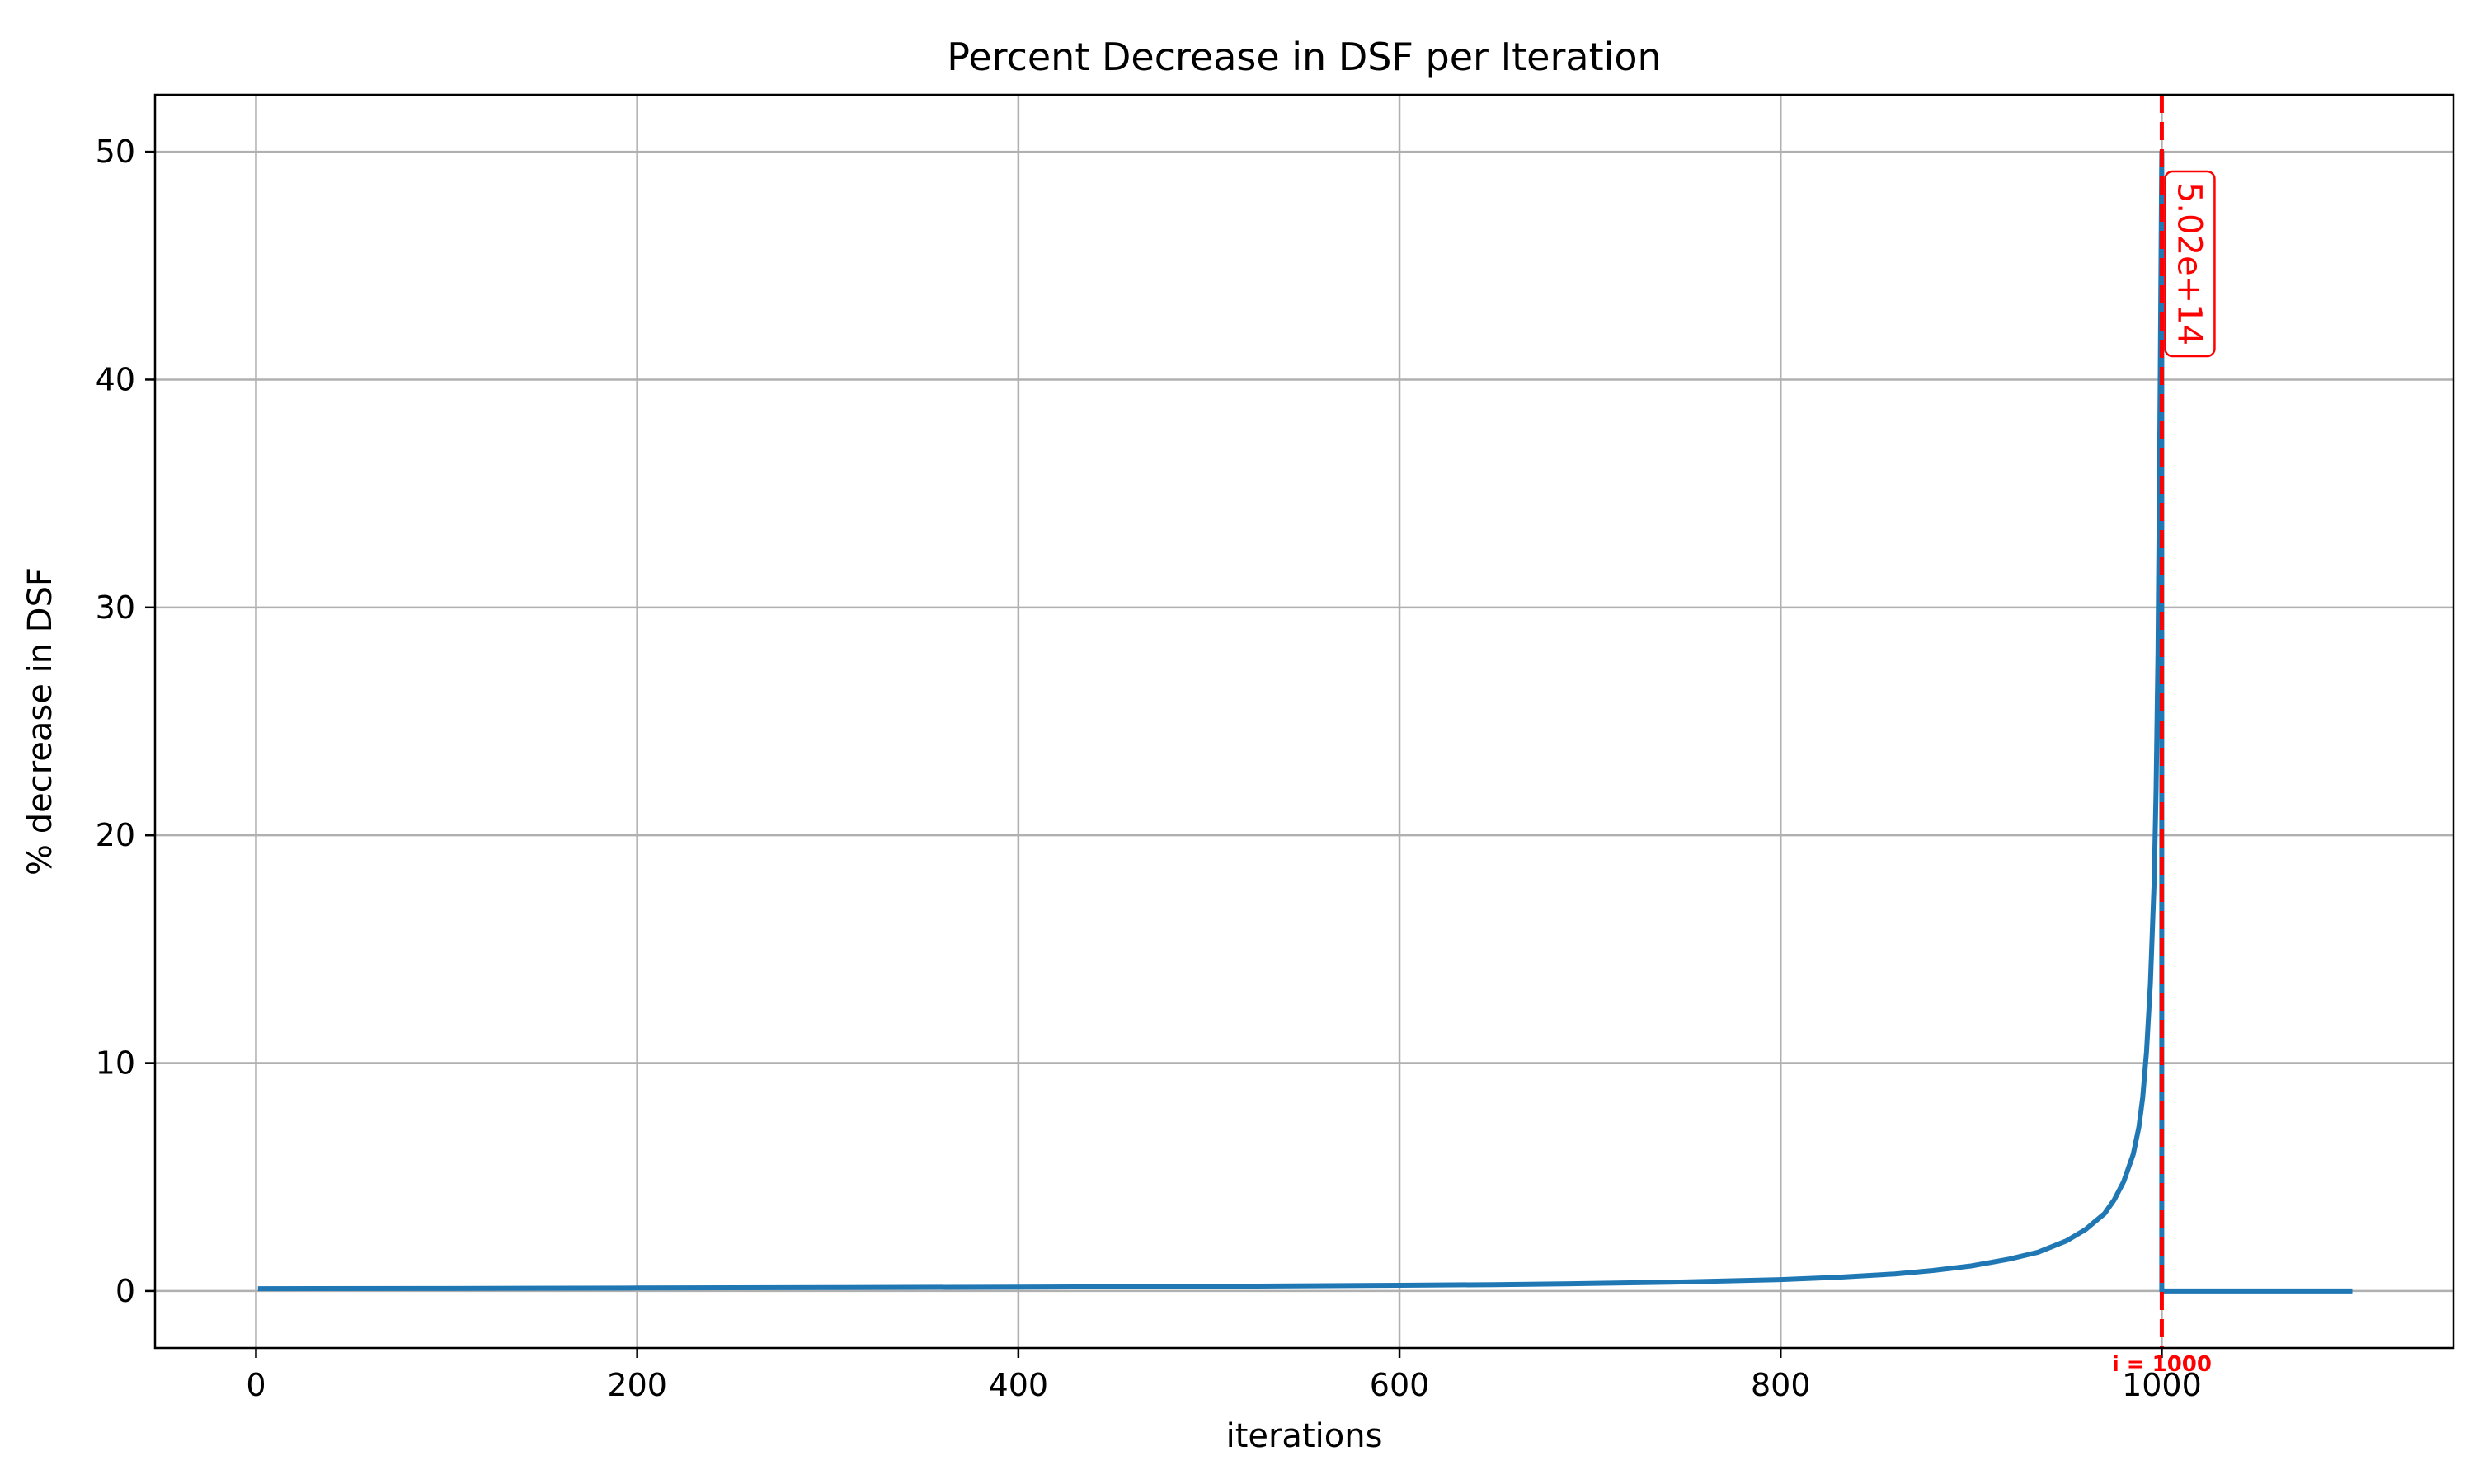 The height and width of the screenshot is (1484, 2474). I want to click on value-annotation: 5.02e+14, so click(2190, 264).